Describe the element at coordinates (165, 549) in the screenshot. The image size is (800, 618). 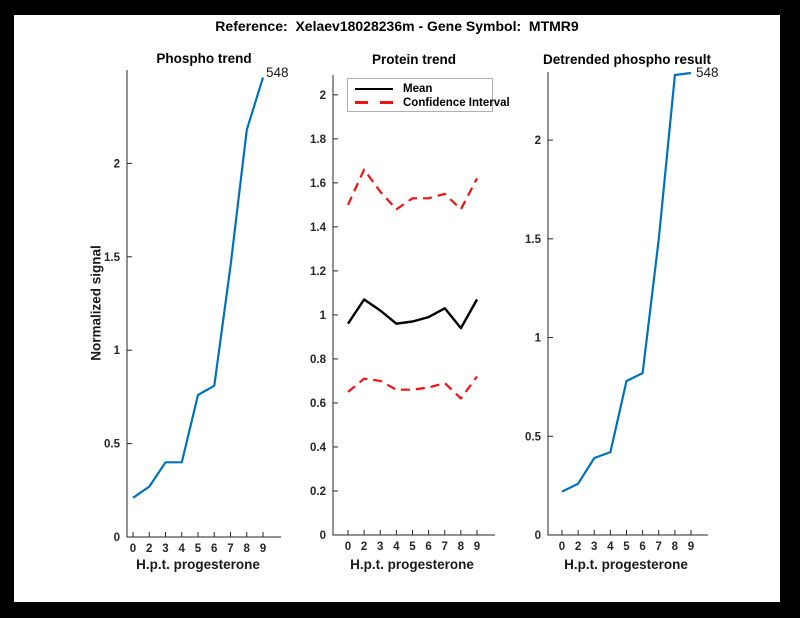
I see `x-tick-label-0: 3` at that location.